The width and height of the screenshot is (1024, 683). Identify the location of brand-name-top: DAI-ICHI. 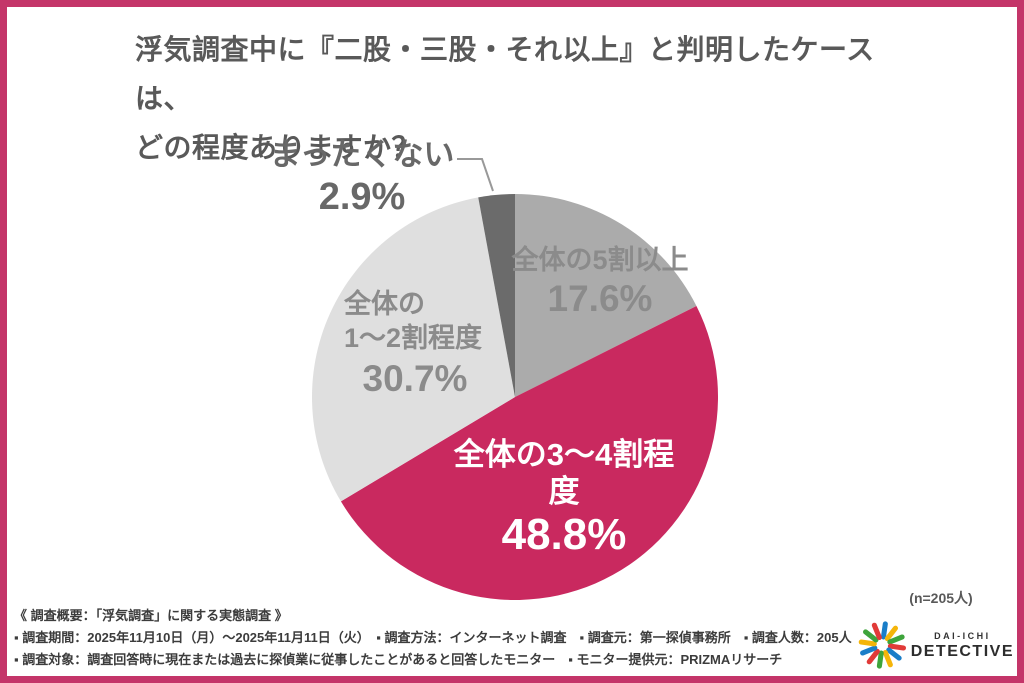
(962, 635).